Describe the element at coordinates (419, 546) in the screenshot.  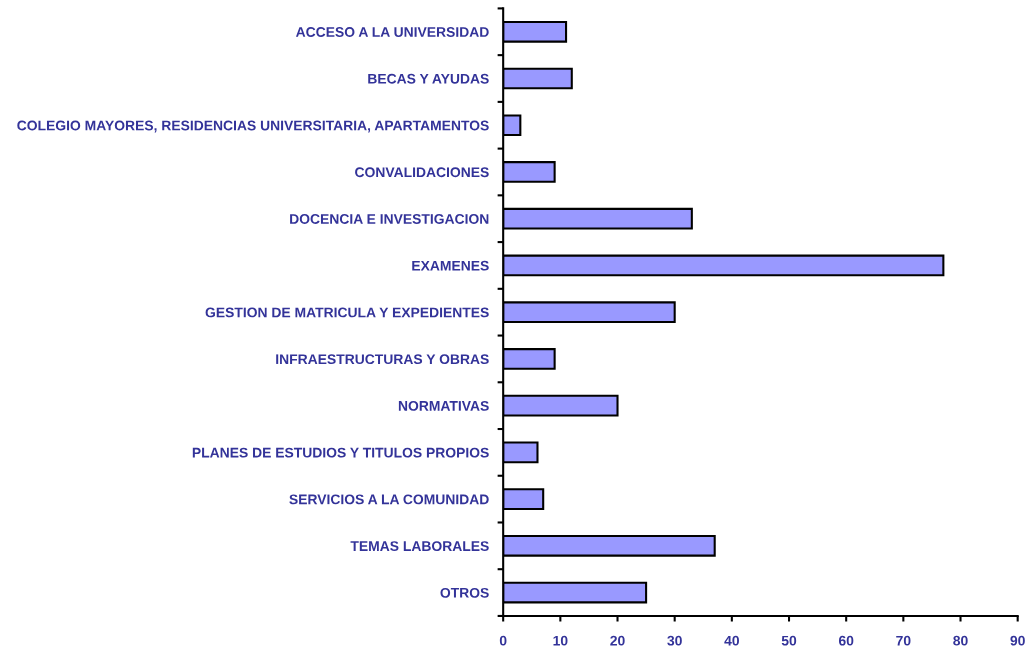
I see `y-tick-label: TEMAS LABORALES` at that location.